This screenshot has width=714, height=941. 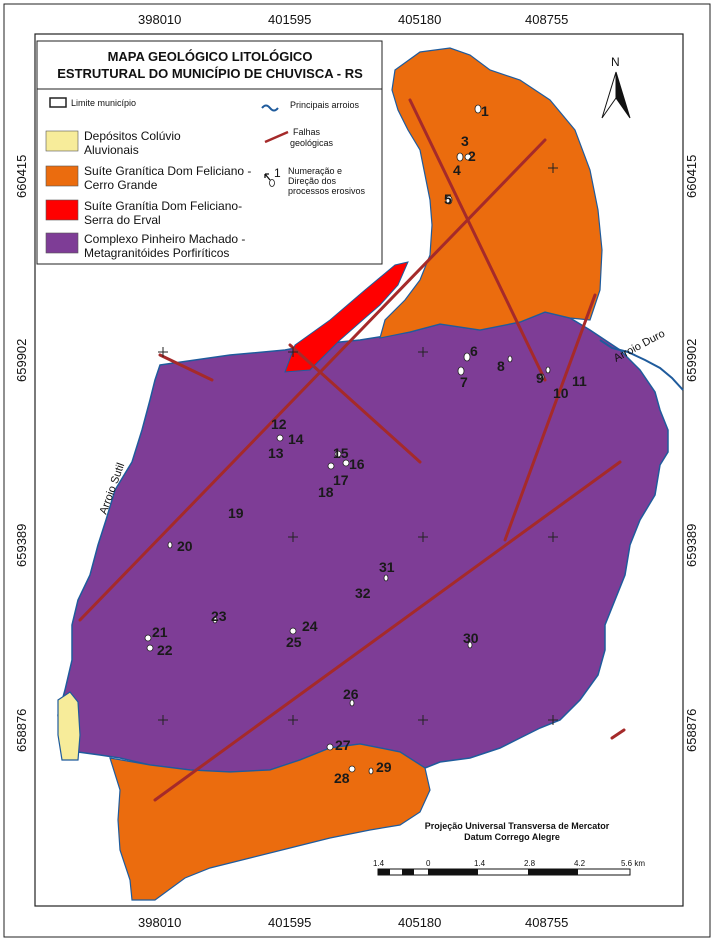 What do you see at coordinates (276, 137) in the screenshot?
I see `legend-fault-swatch` at bounding box center [276, 137].